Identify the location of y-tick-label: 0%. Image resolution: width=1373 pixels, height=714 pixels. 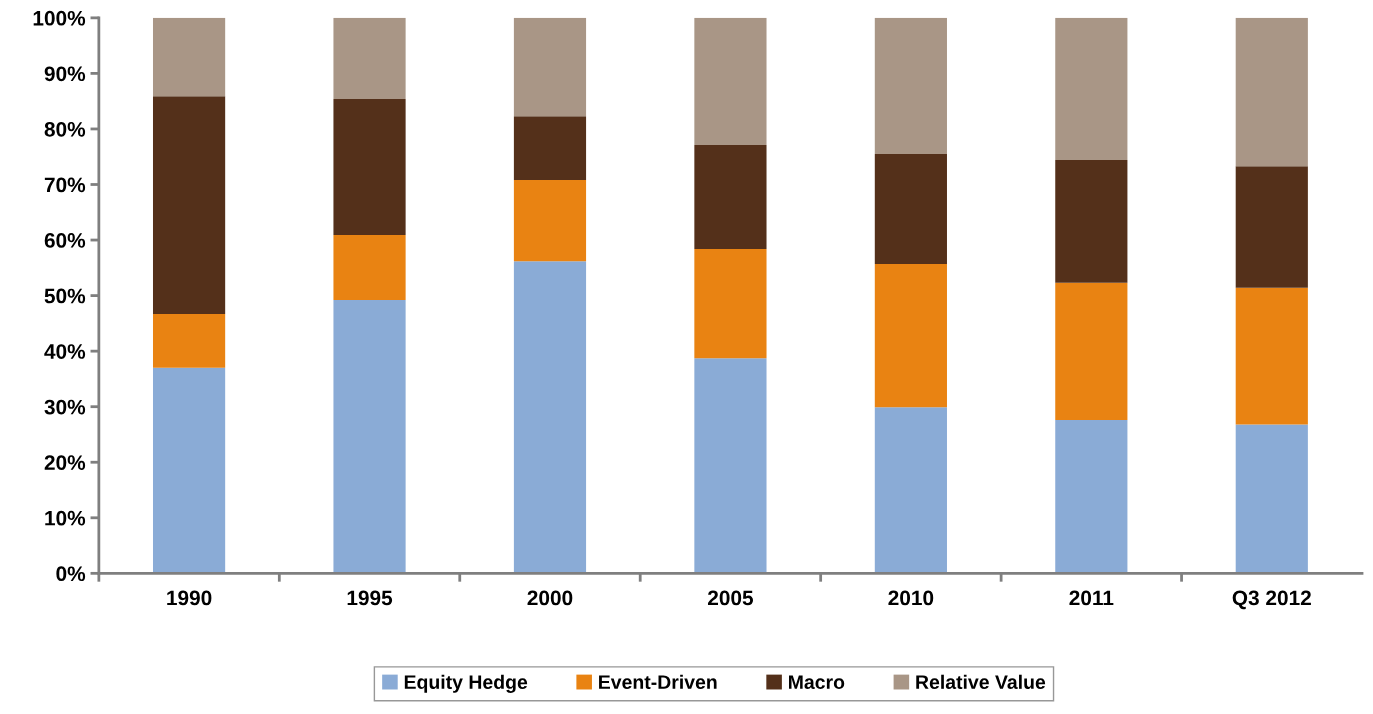
(71, 574).